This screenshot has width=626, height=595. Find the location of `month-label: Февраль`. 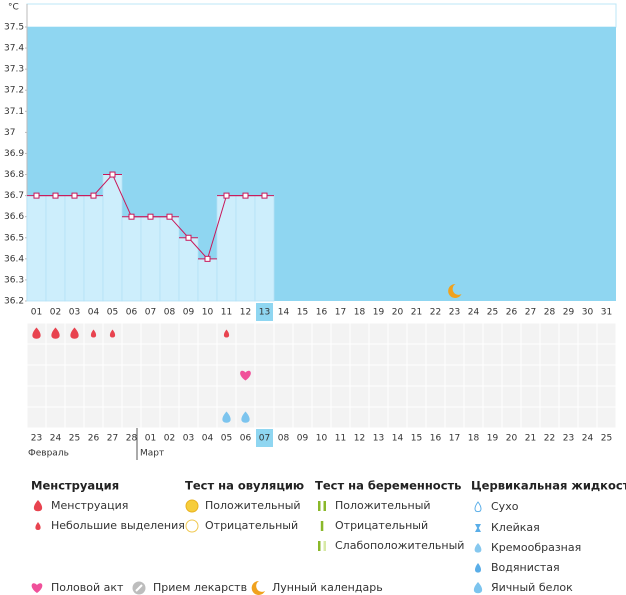

month-label: Февраль is located at coordinates (48, 454).